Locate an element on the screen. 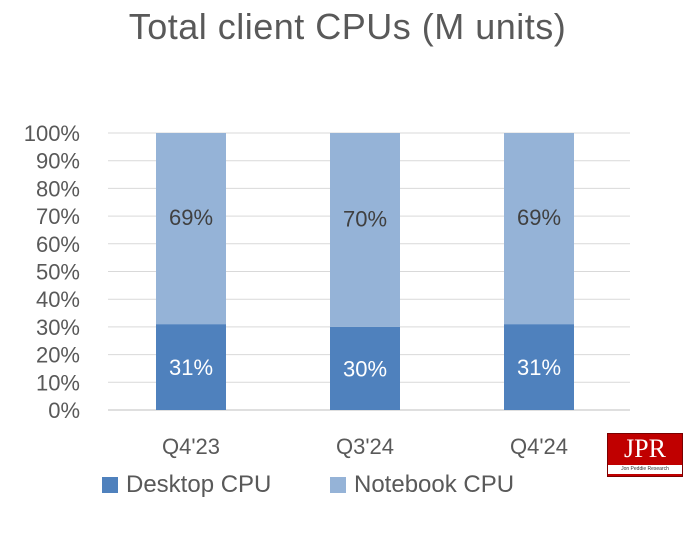 This screenshot has width=695, height=542. y-tick-label: 90% is located at coordinates (58, 161).